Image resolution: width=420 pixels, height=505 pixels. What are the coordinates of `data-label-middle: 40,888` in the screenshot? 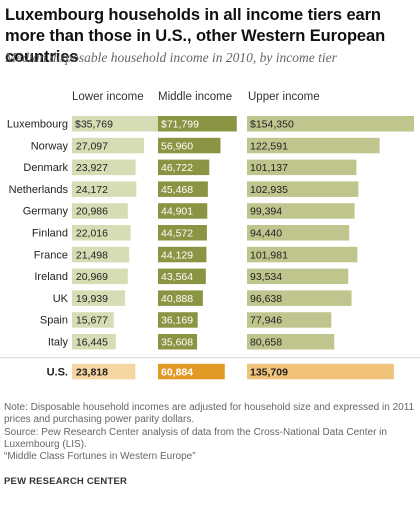 It's located at (177, 299).